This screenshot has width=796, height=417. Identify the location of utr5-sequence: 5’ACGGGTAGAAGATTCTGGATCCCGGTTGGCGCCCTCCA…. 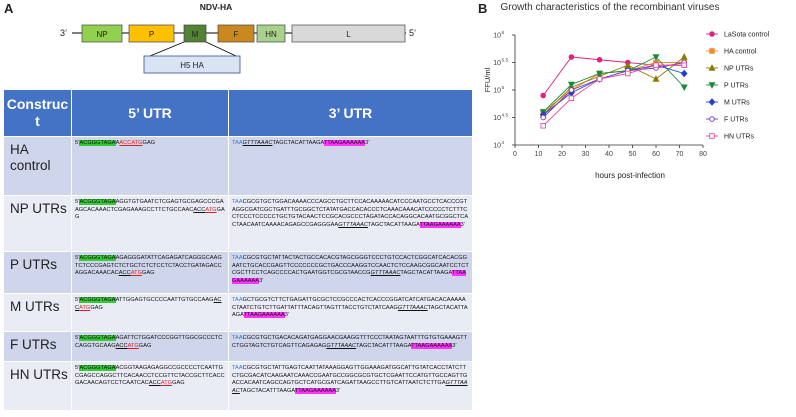
(150, 342).